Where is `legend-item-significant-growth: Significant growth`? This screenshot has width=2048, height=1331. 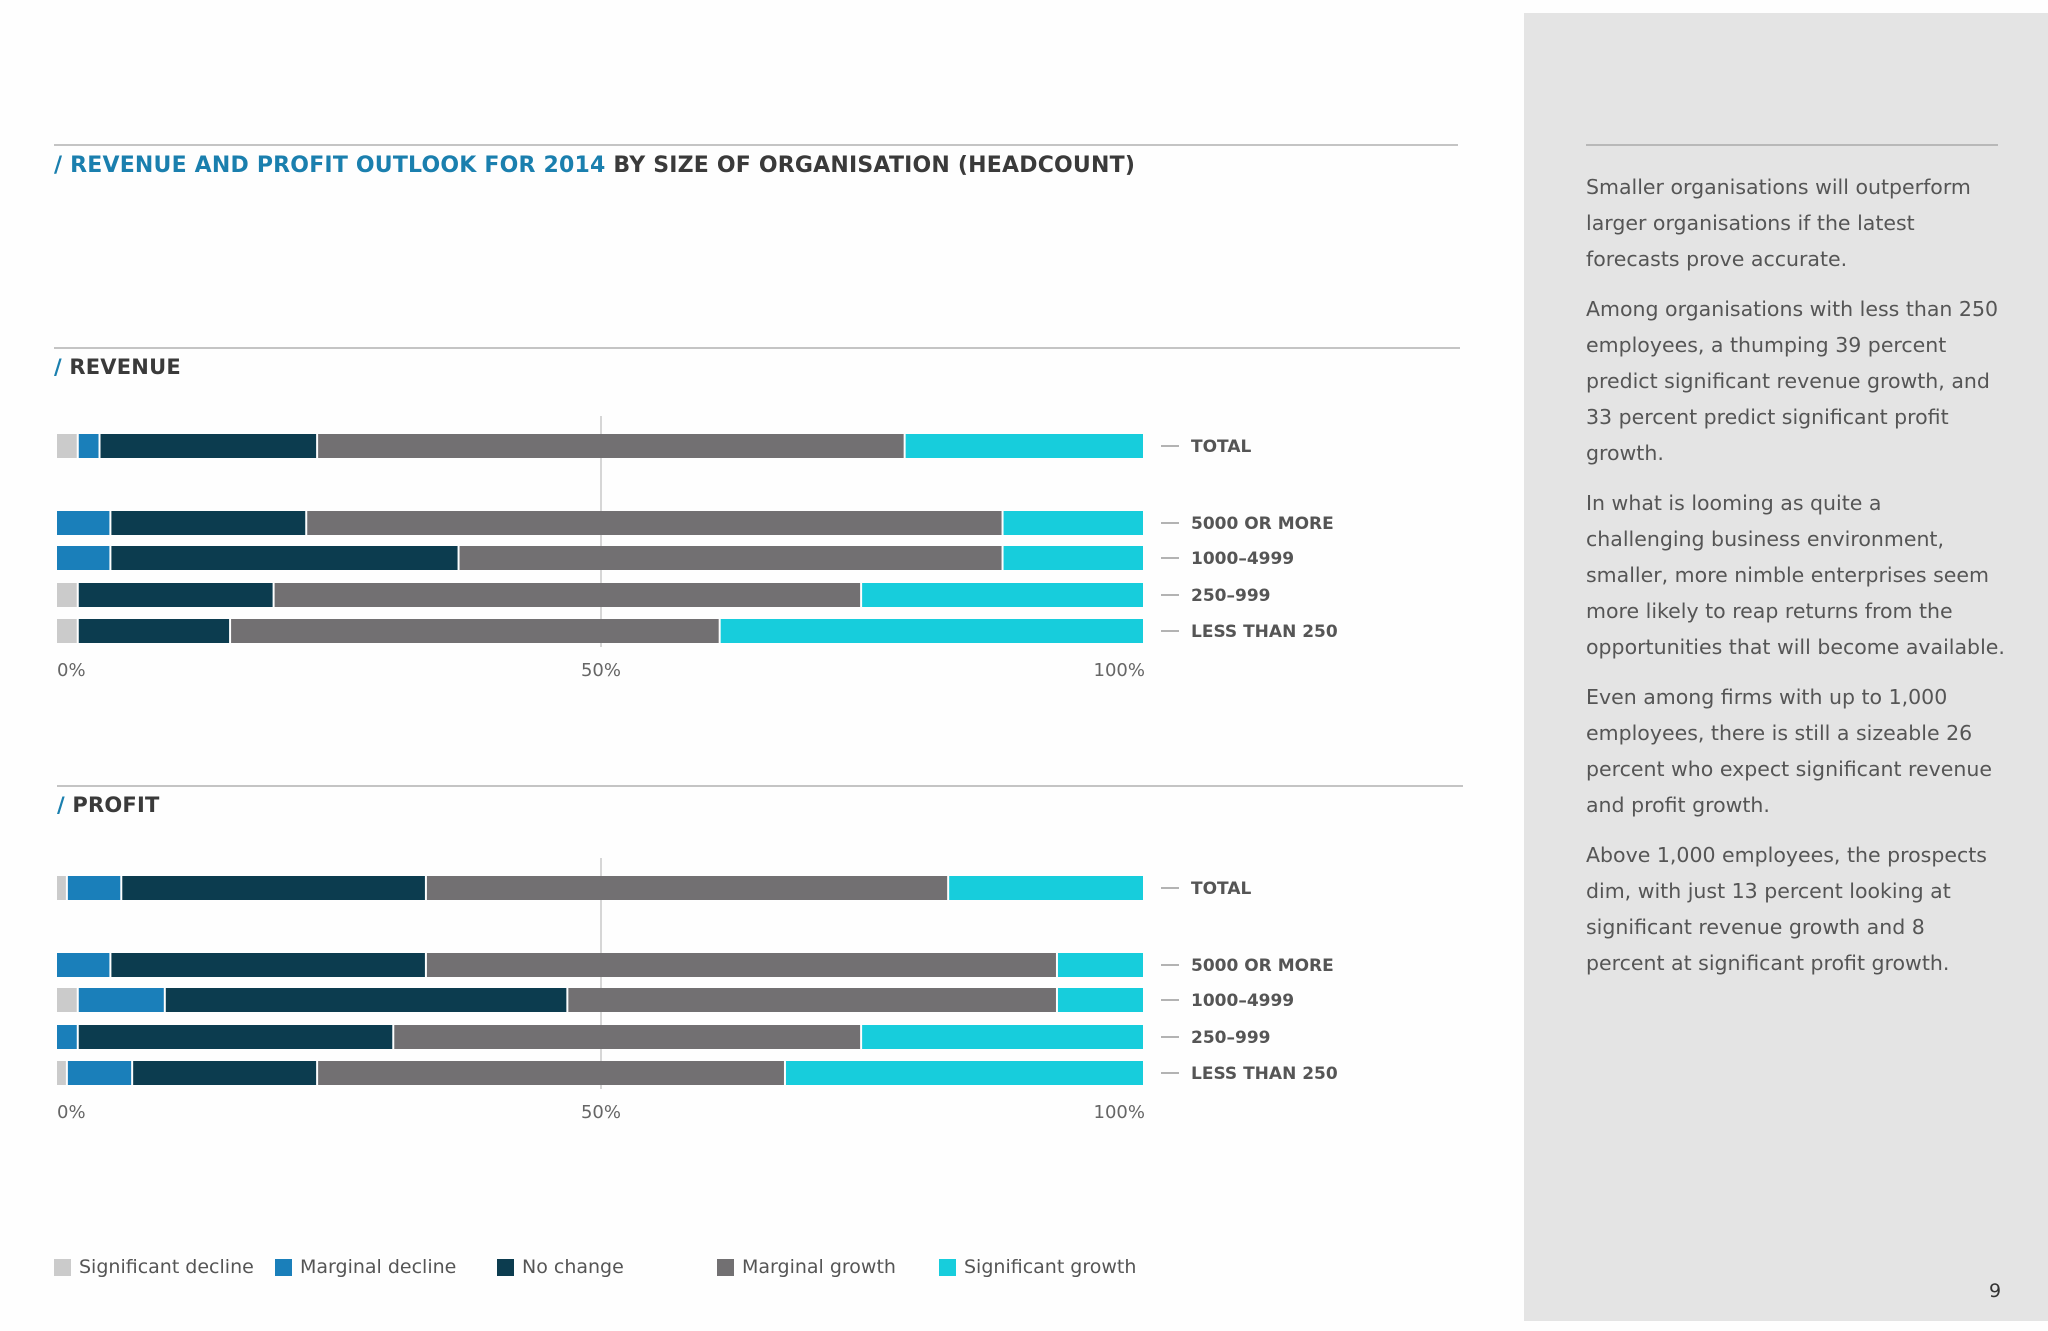 legend-item-significant-growth: Significant growth is located at coordinates (1037, 1267).